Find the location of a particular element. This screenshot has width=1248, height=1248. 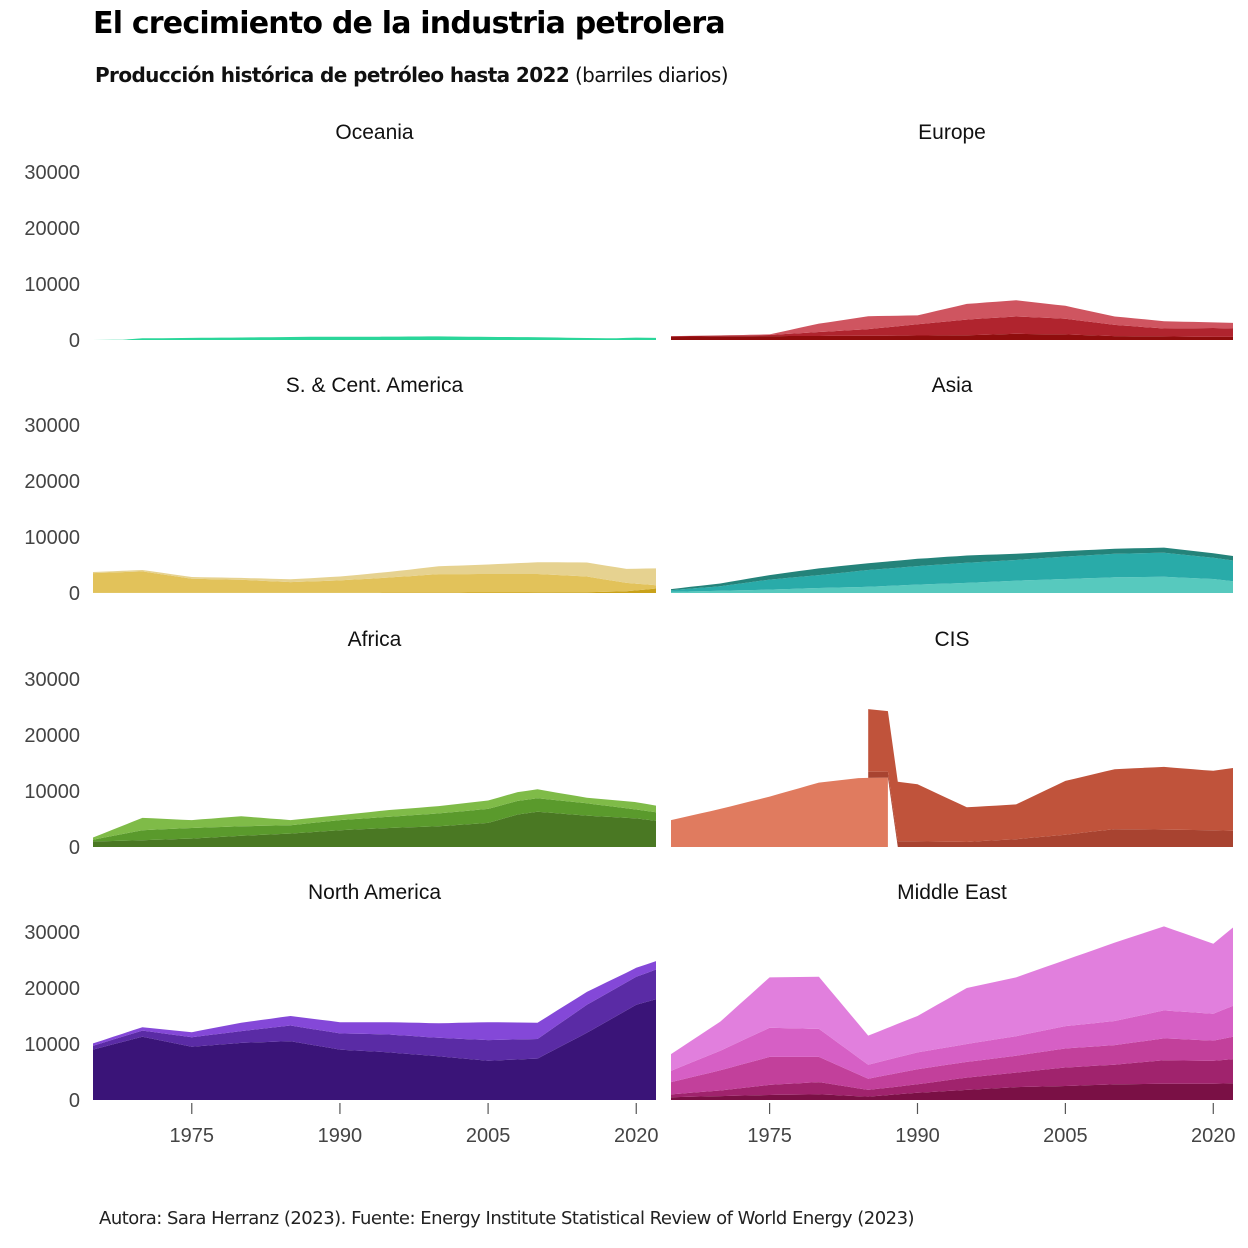

panel-title: CIS is located at coordinates (951, 639).